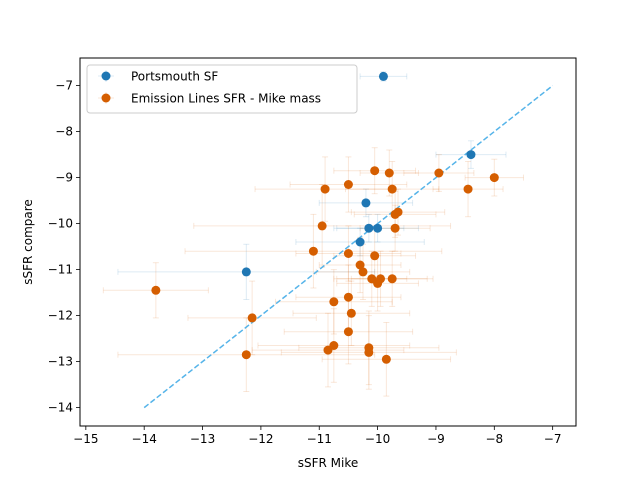 Image resolution: width=640 pixels, height=480 pixels. I want to click on data-point-s1-p1, so click(389, 173).